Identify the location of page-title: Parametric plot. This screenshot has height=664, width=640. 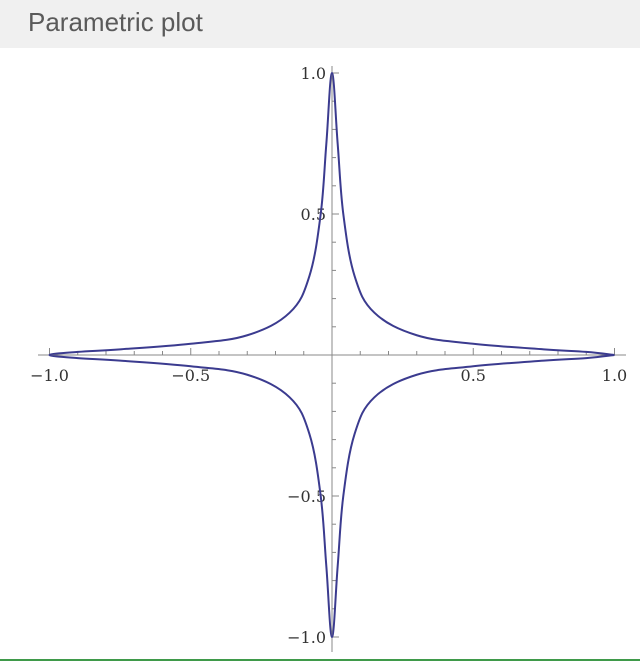
(115, 22).